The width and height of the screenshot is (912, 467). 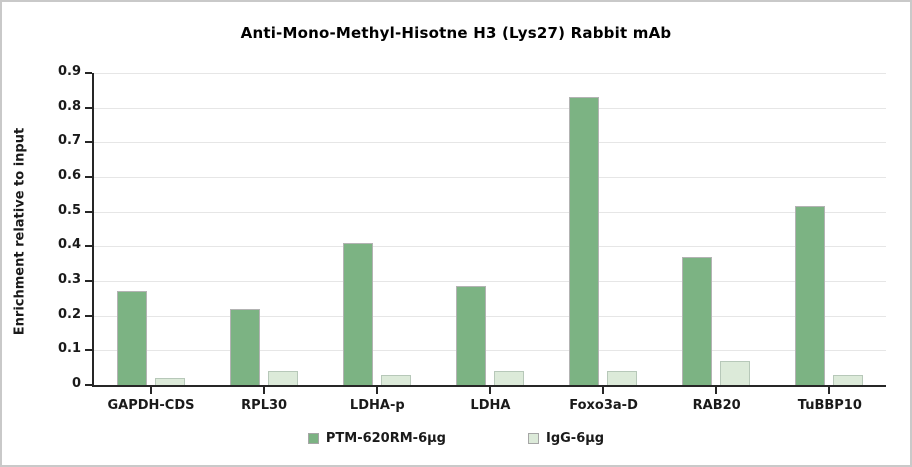 What do you see at coordinates (76, 383) in the screenshot?
I see `y-tick-label: 0` at bounding box center [76, 383].